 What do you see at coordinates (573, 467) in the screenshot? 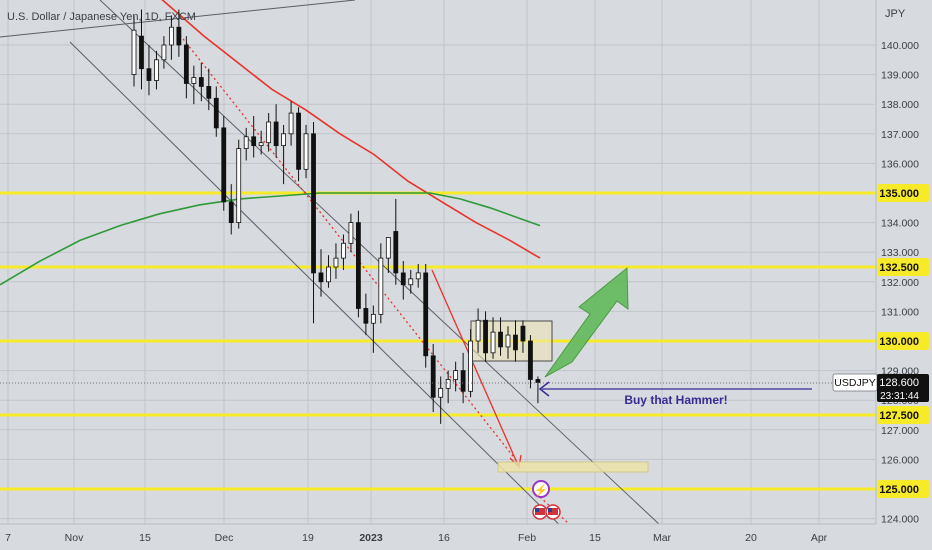
I see `target-zone` at bounding box center [573, 467].